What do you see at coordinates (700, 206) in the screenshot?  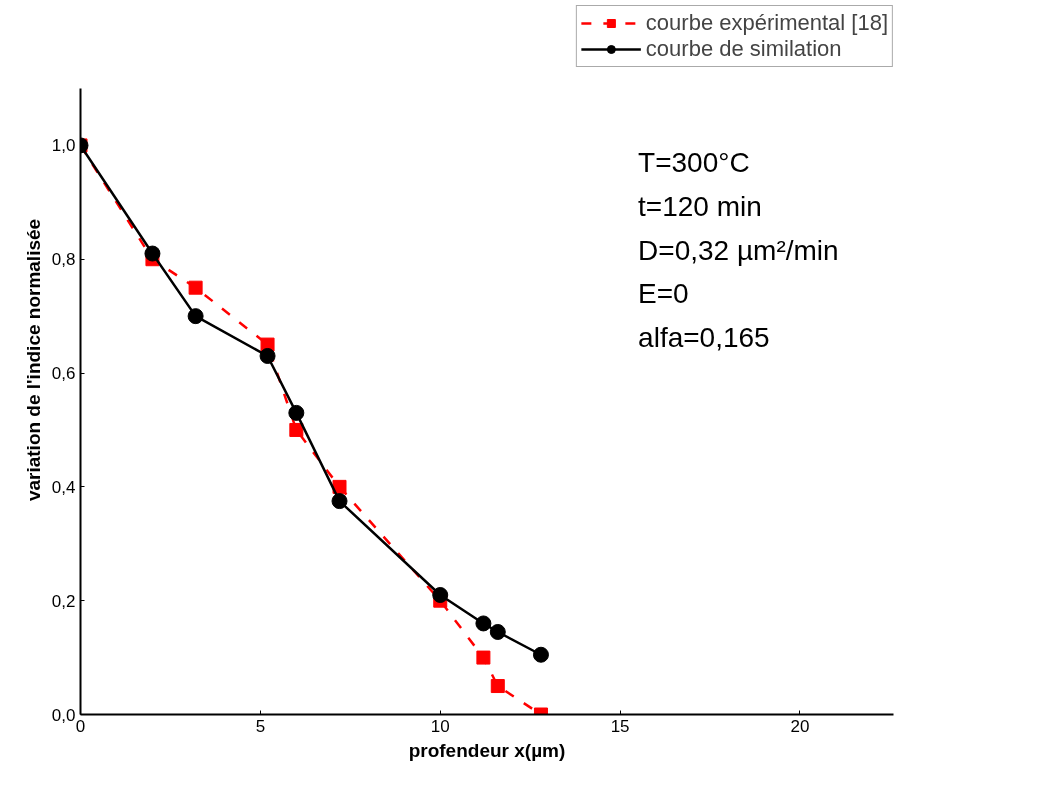 I see `annotation: t=120 min` at bounding box center [700, 206].